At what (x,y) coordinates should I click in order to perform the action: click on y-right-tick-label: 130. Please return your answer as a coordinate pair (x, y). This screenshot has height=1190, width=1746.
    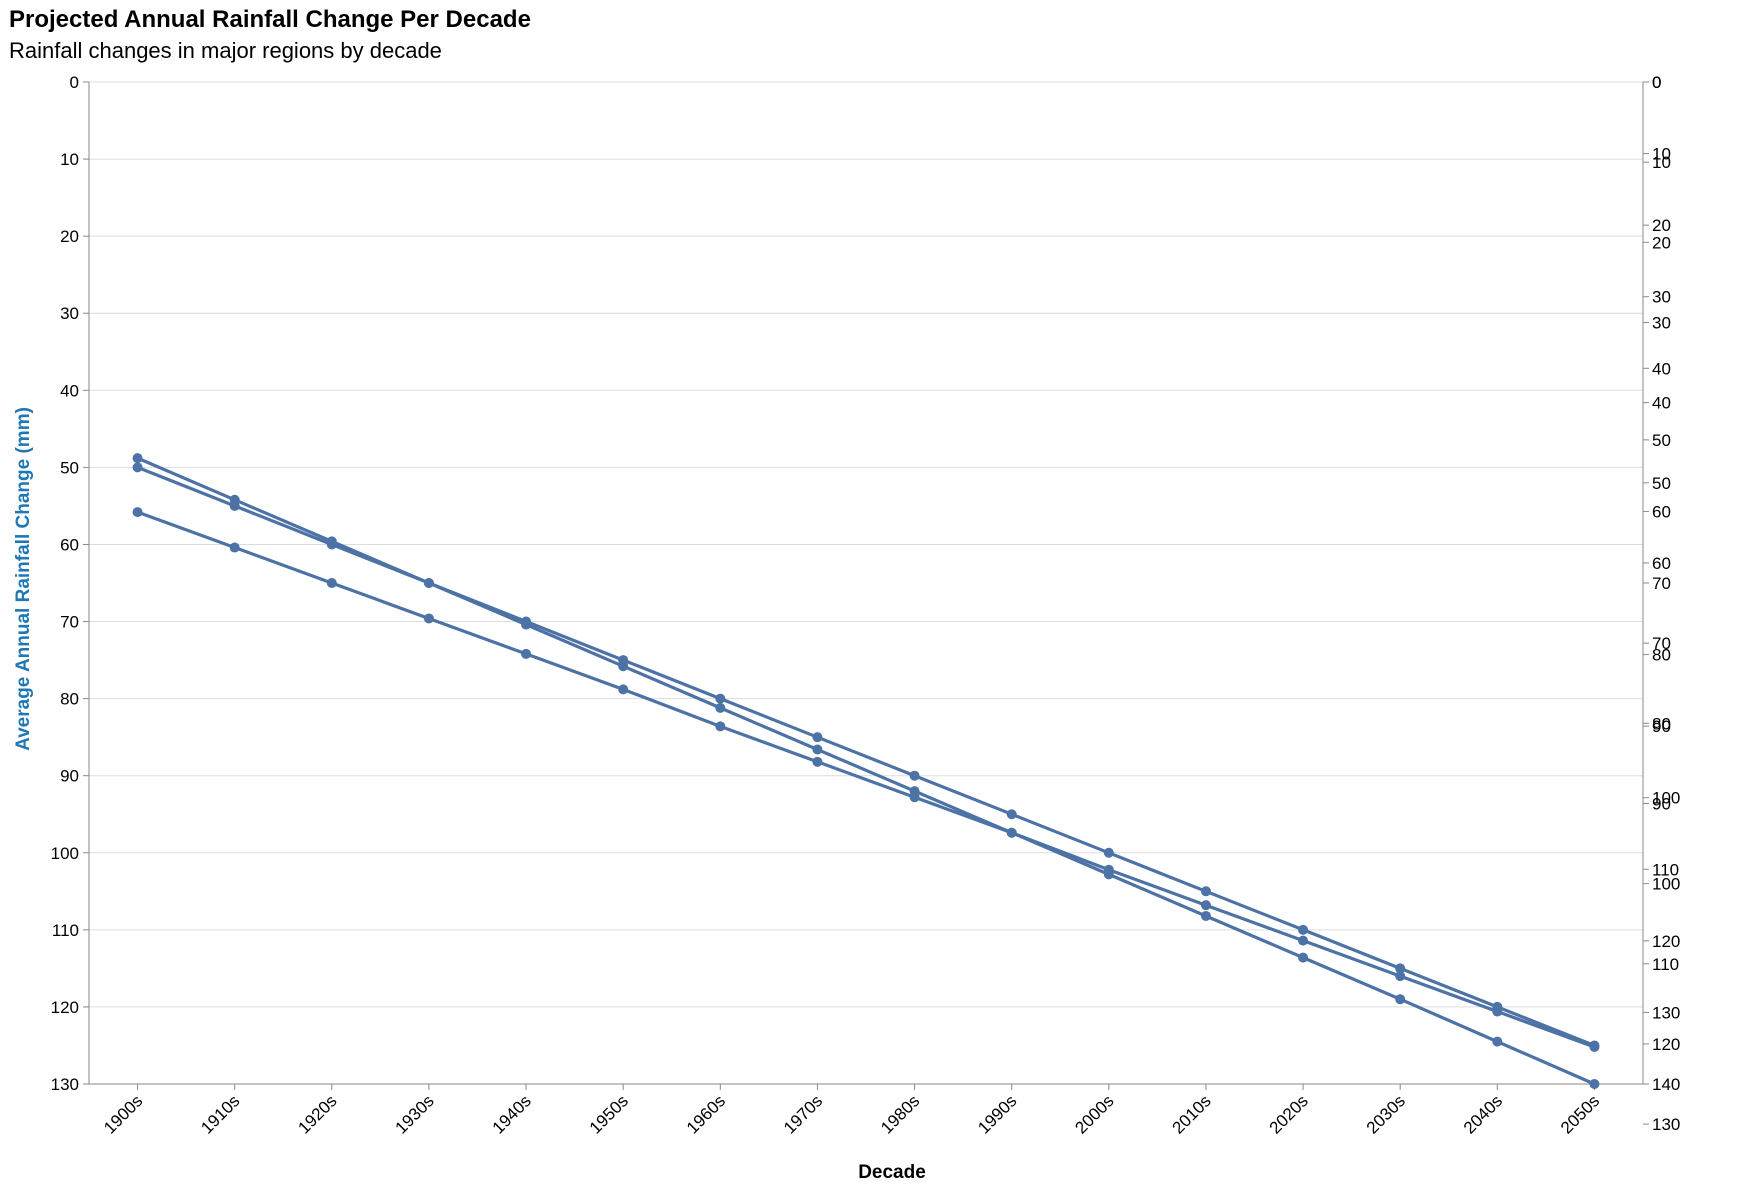
    Looking at the image, I should click on (1666, 1124).